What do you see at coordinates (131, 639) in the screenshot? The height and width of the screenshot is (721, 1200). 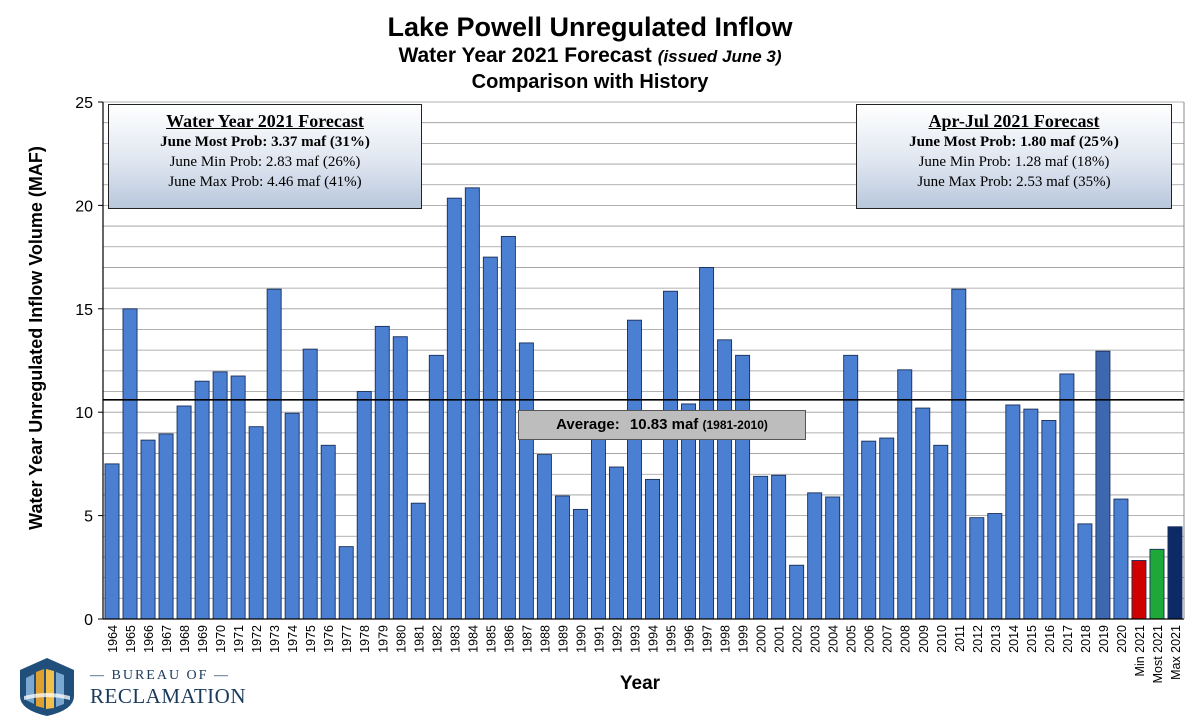 I see `x-tick-label: 1965` at bounding box center [131, 639].